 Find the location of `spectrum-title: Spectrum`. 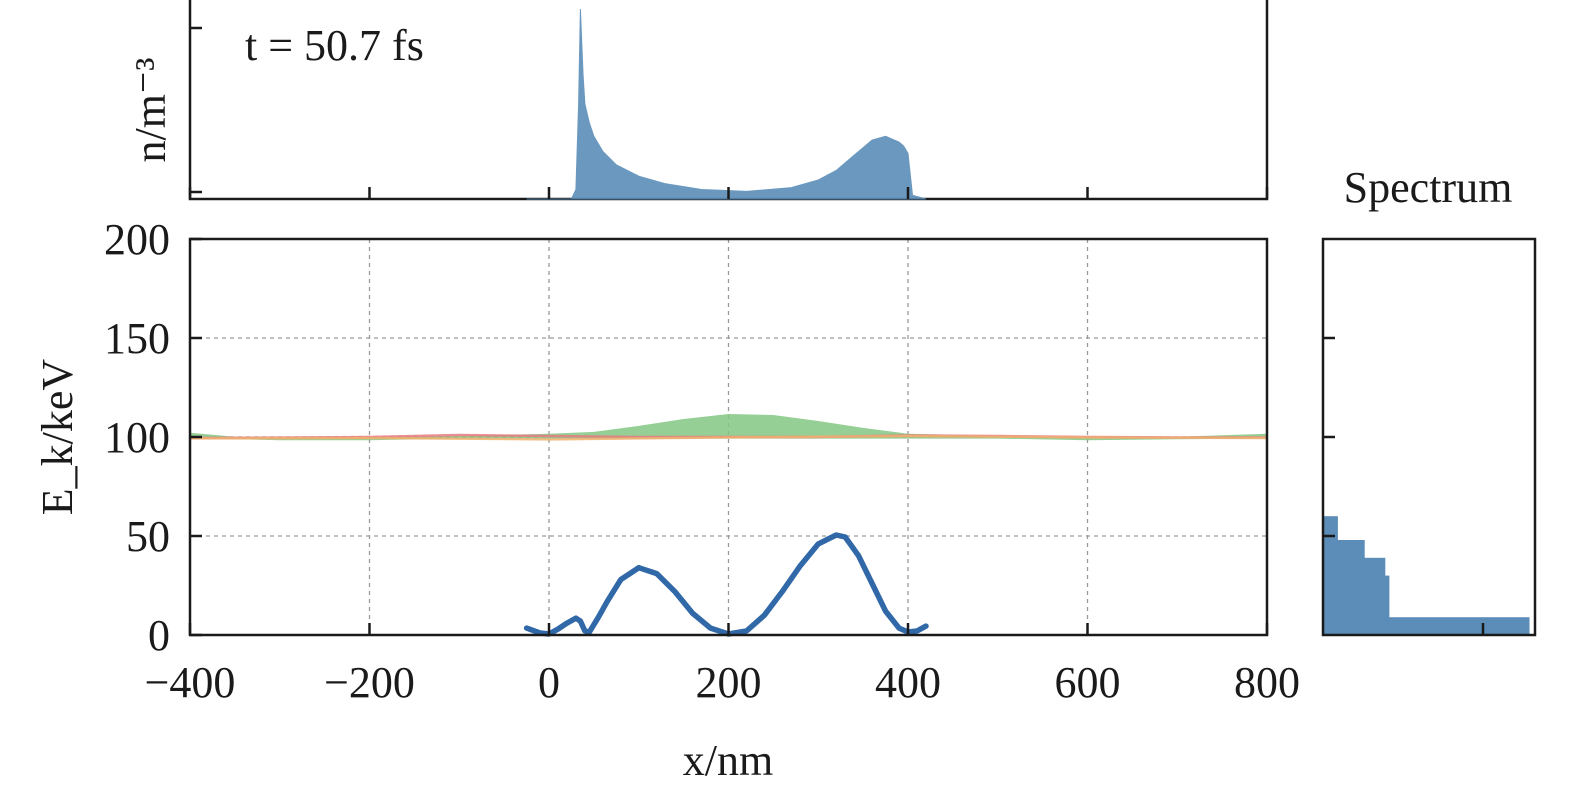

spectrum-title: Spectrum is located at coordinates (1428, 187).